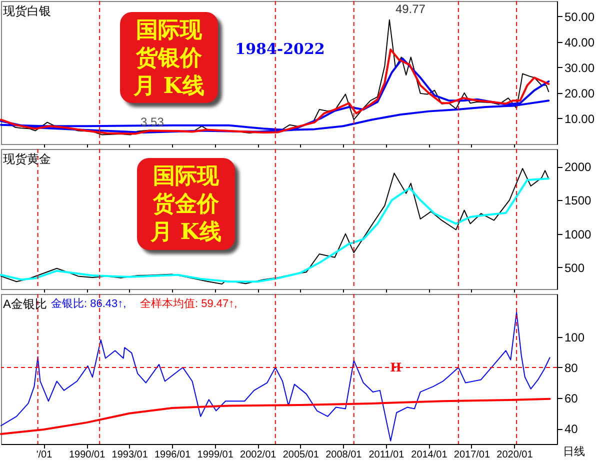 The image size is (600, 463). What do you see at coordinates (571, 367) in the screenshot?
I see `y-tick-label: 80` at bounding box center [571, 367].